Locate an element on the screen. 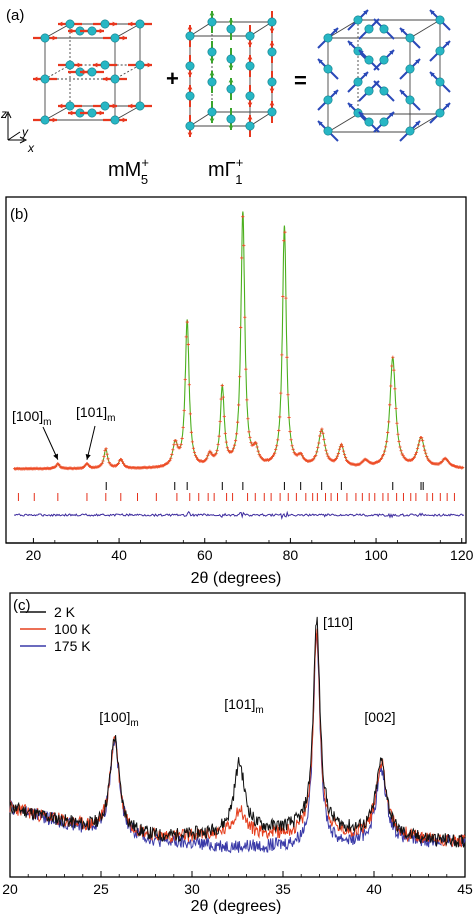 This screenshot has width=474, height=914. legend-label: 2 K is located at coordinates (65, 612).